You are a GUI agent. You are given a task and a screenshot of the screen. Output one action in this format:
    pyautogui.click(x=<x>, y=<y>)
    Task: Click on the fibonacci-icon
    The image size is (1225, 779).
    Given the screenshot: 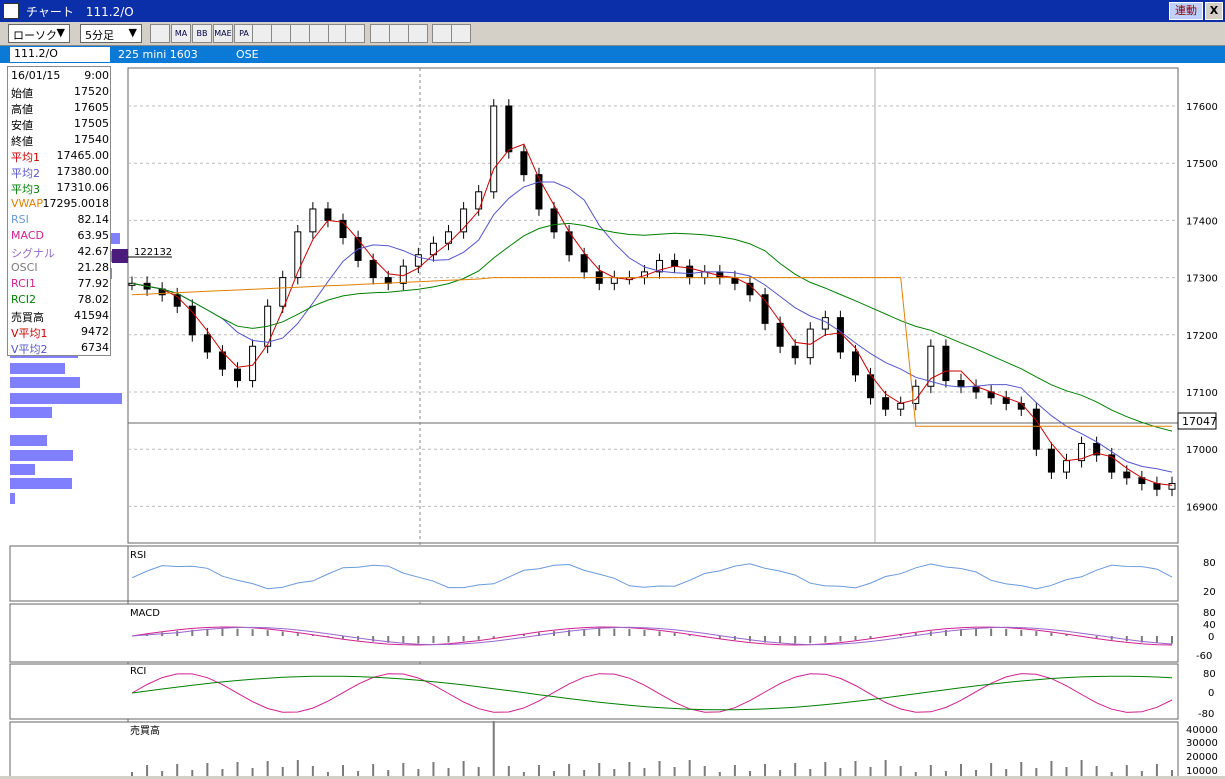 What is the action you would take?
    pyautogui.click(x=461, y=33)
    